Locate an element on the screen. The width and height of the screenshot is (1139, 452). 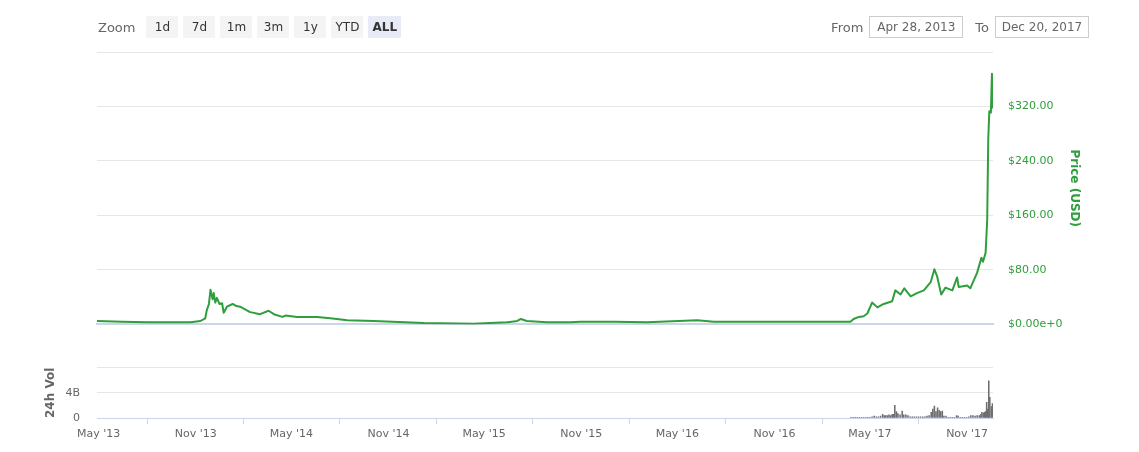
y-tick-label: $80.00 is located at coordinates (1027, 269).